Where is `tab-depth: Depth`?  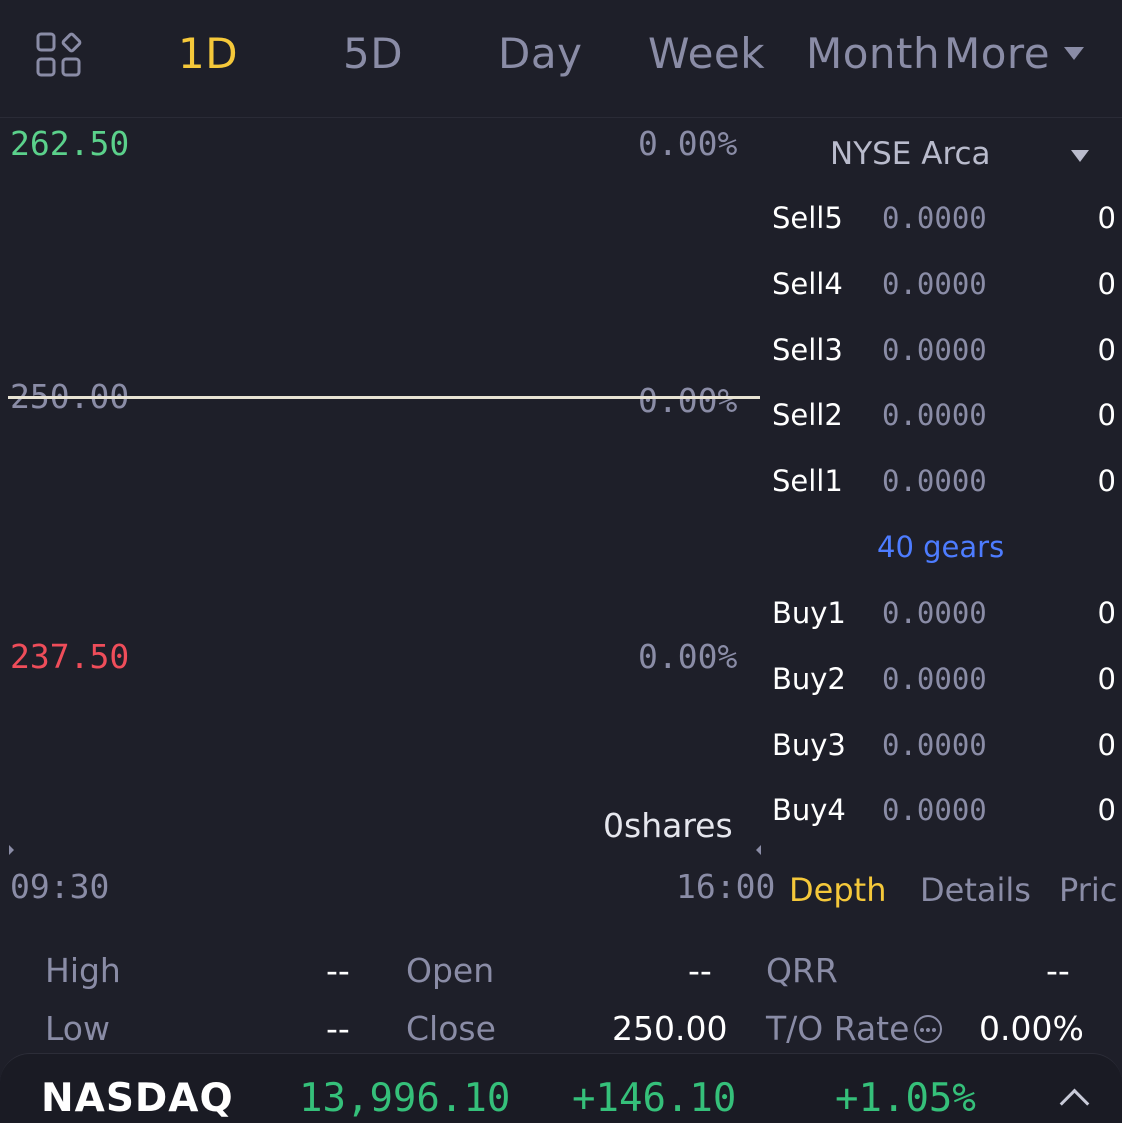
tab-depth: Depth is located at coordinates (838, 890).